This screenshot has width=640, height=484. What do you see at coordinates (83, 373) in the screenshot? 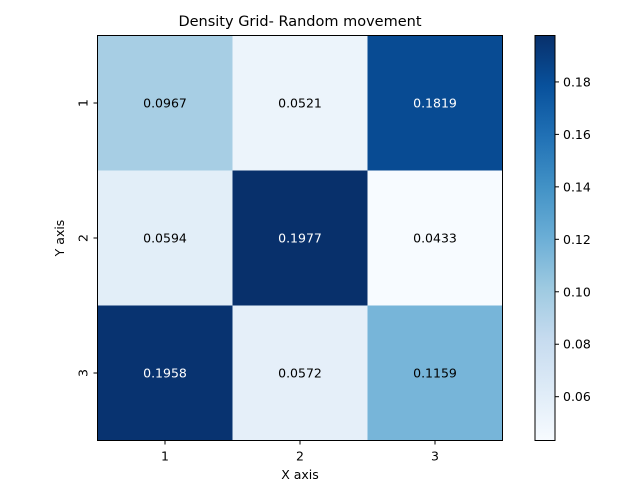
I see `y-tick-label: 3` at bounding box center [83, 373].